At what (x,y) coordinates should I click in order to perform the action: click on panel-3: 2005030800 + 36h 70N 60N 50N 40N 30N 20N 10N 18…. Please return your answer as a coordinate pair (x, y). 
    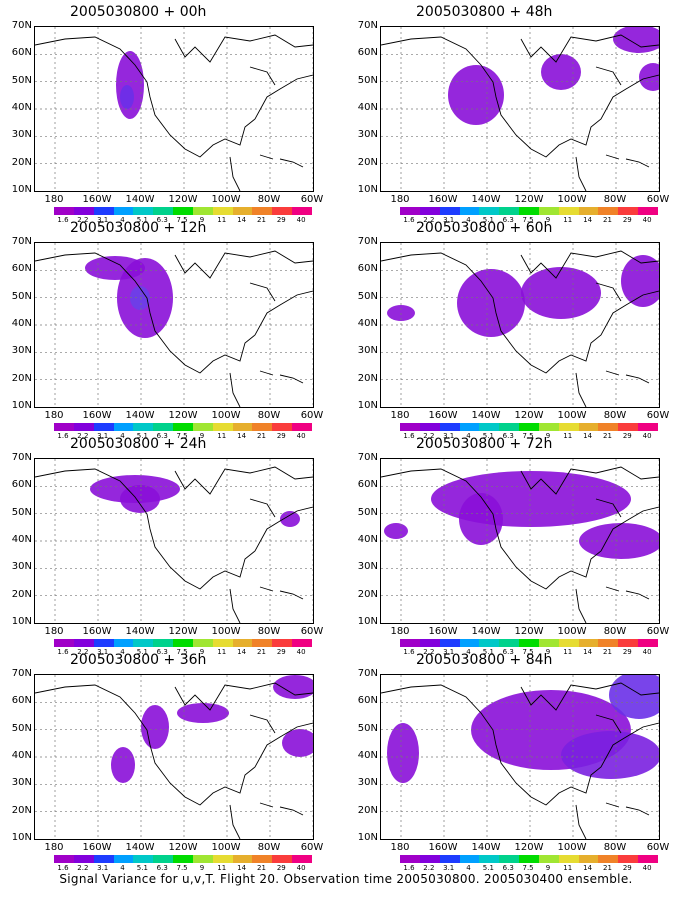
    Looking at the image, I should click on (170, 762).